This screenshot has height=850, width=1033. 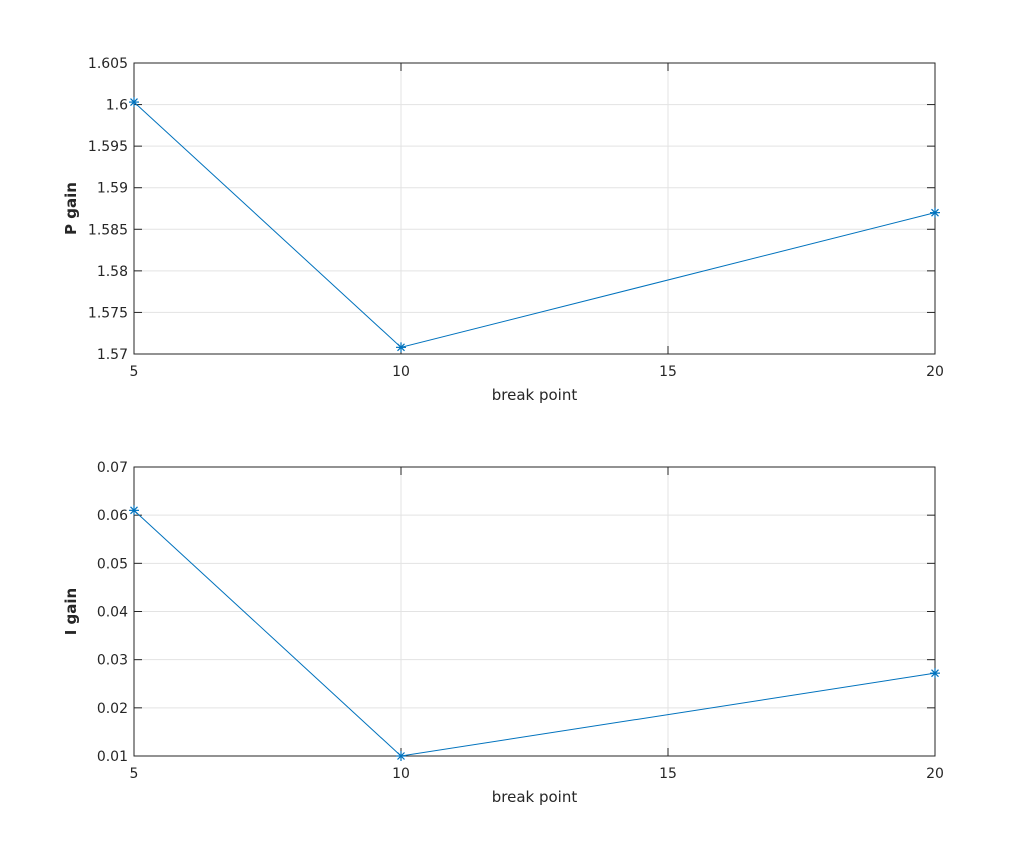 I want to click on y-tick-label: 1.6, so click(x=117, y=106).